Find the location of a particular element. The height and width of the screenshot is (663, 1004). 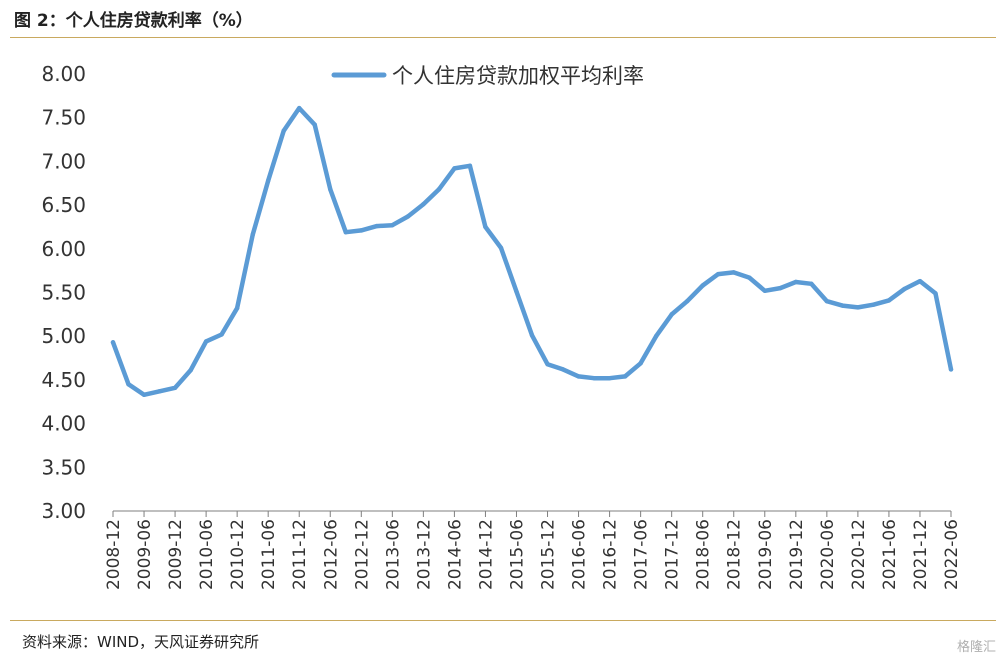

x-tick-label: 2020-06 is located at coordinates (828, 554).